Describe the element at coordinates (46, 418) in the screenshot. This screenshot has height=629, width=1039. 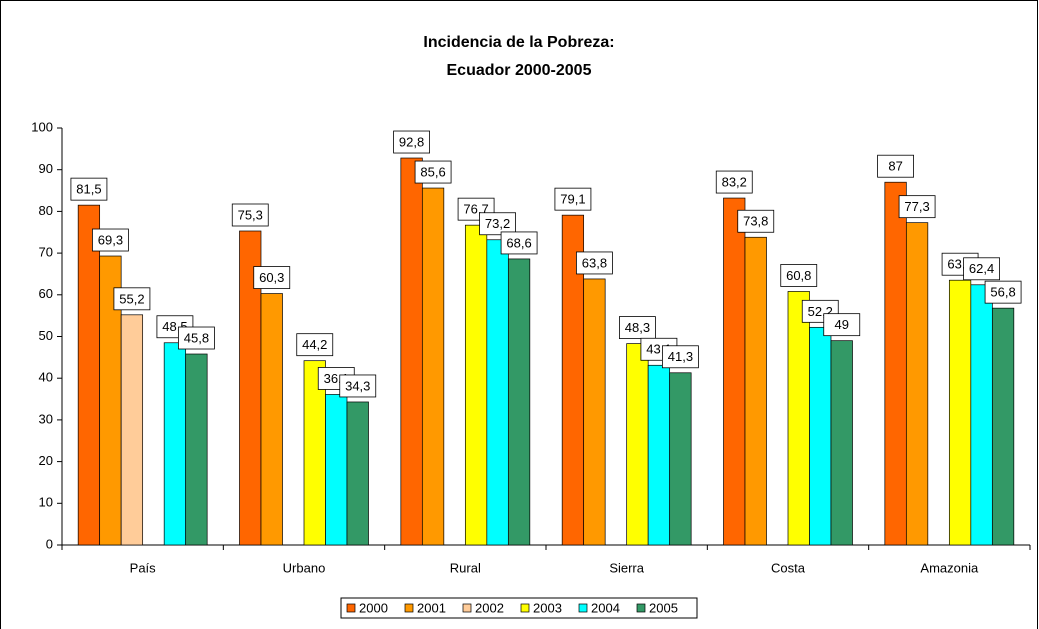
I see `y-tick-label: 30` at that location.